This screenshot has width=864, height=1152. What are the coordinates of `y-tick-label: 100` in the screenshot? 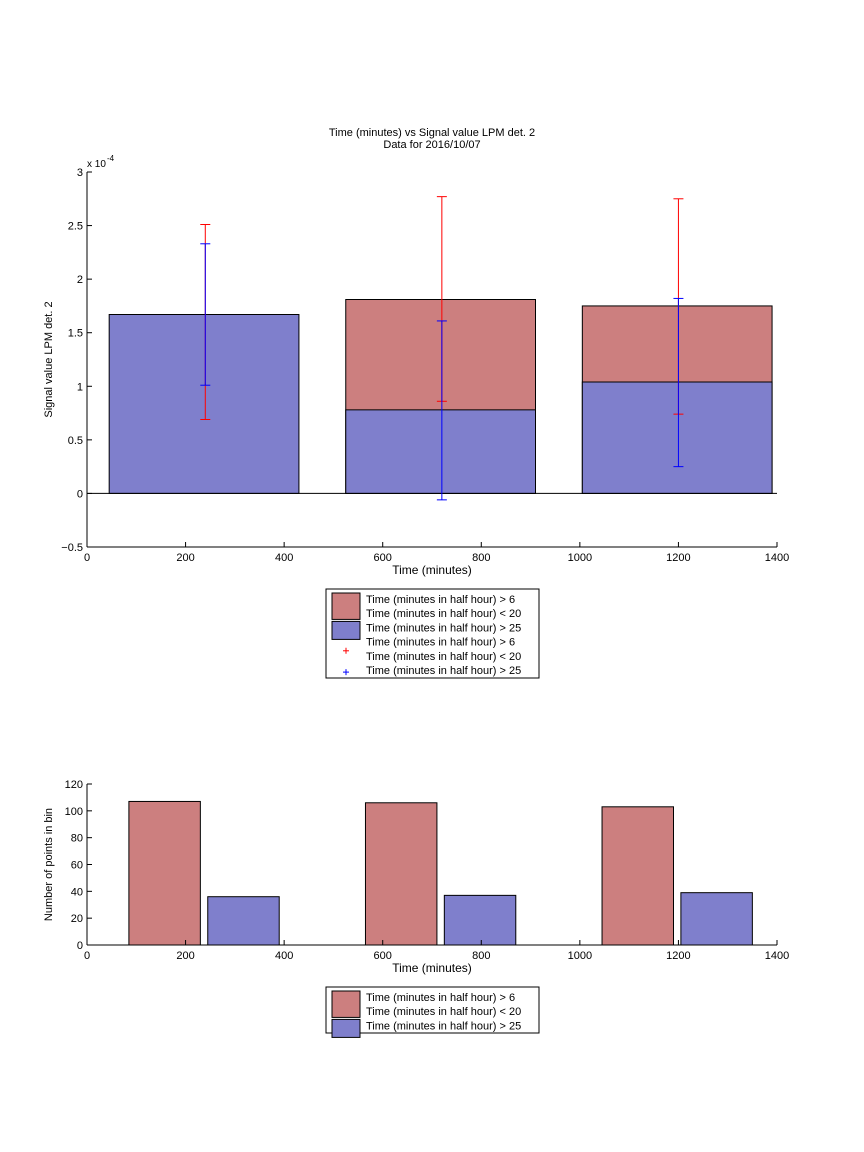 It's located at (74, 812).